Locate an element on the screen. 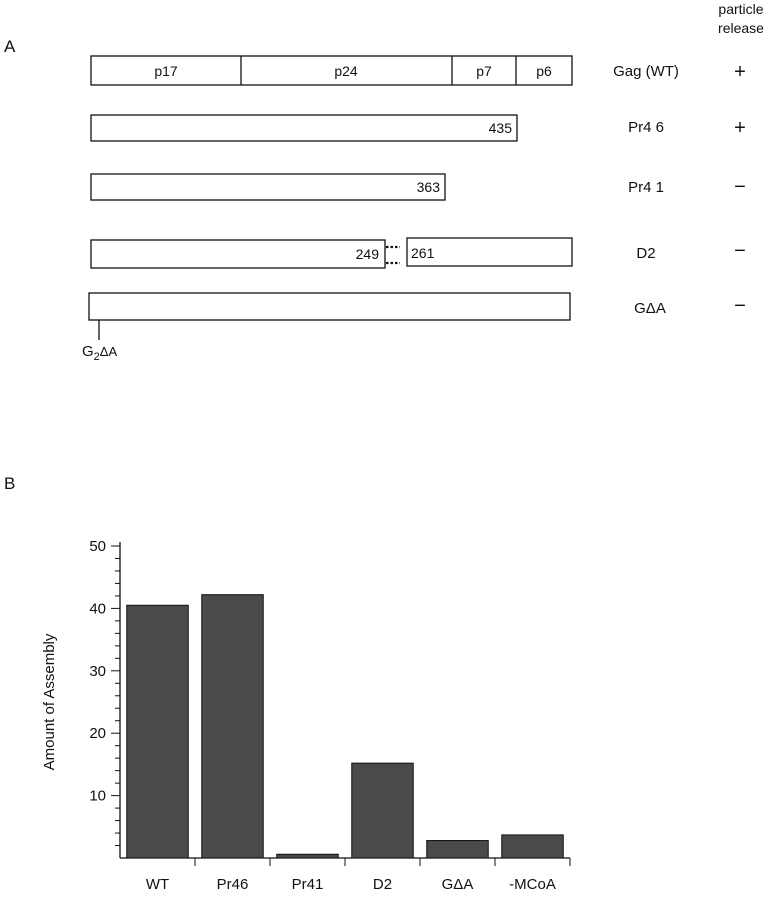  y-tick-label: 20 is located at coordinates (97, 733).